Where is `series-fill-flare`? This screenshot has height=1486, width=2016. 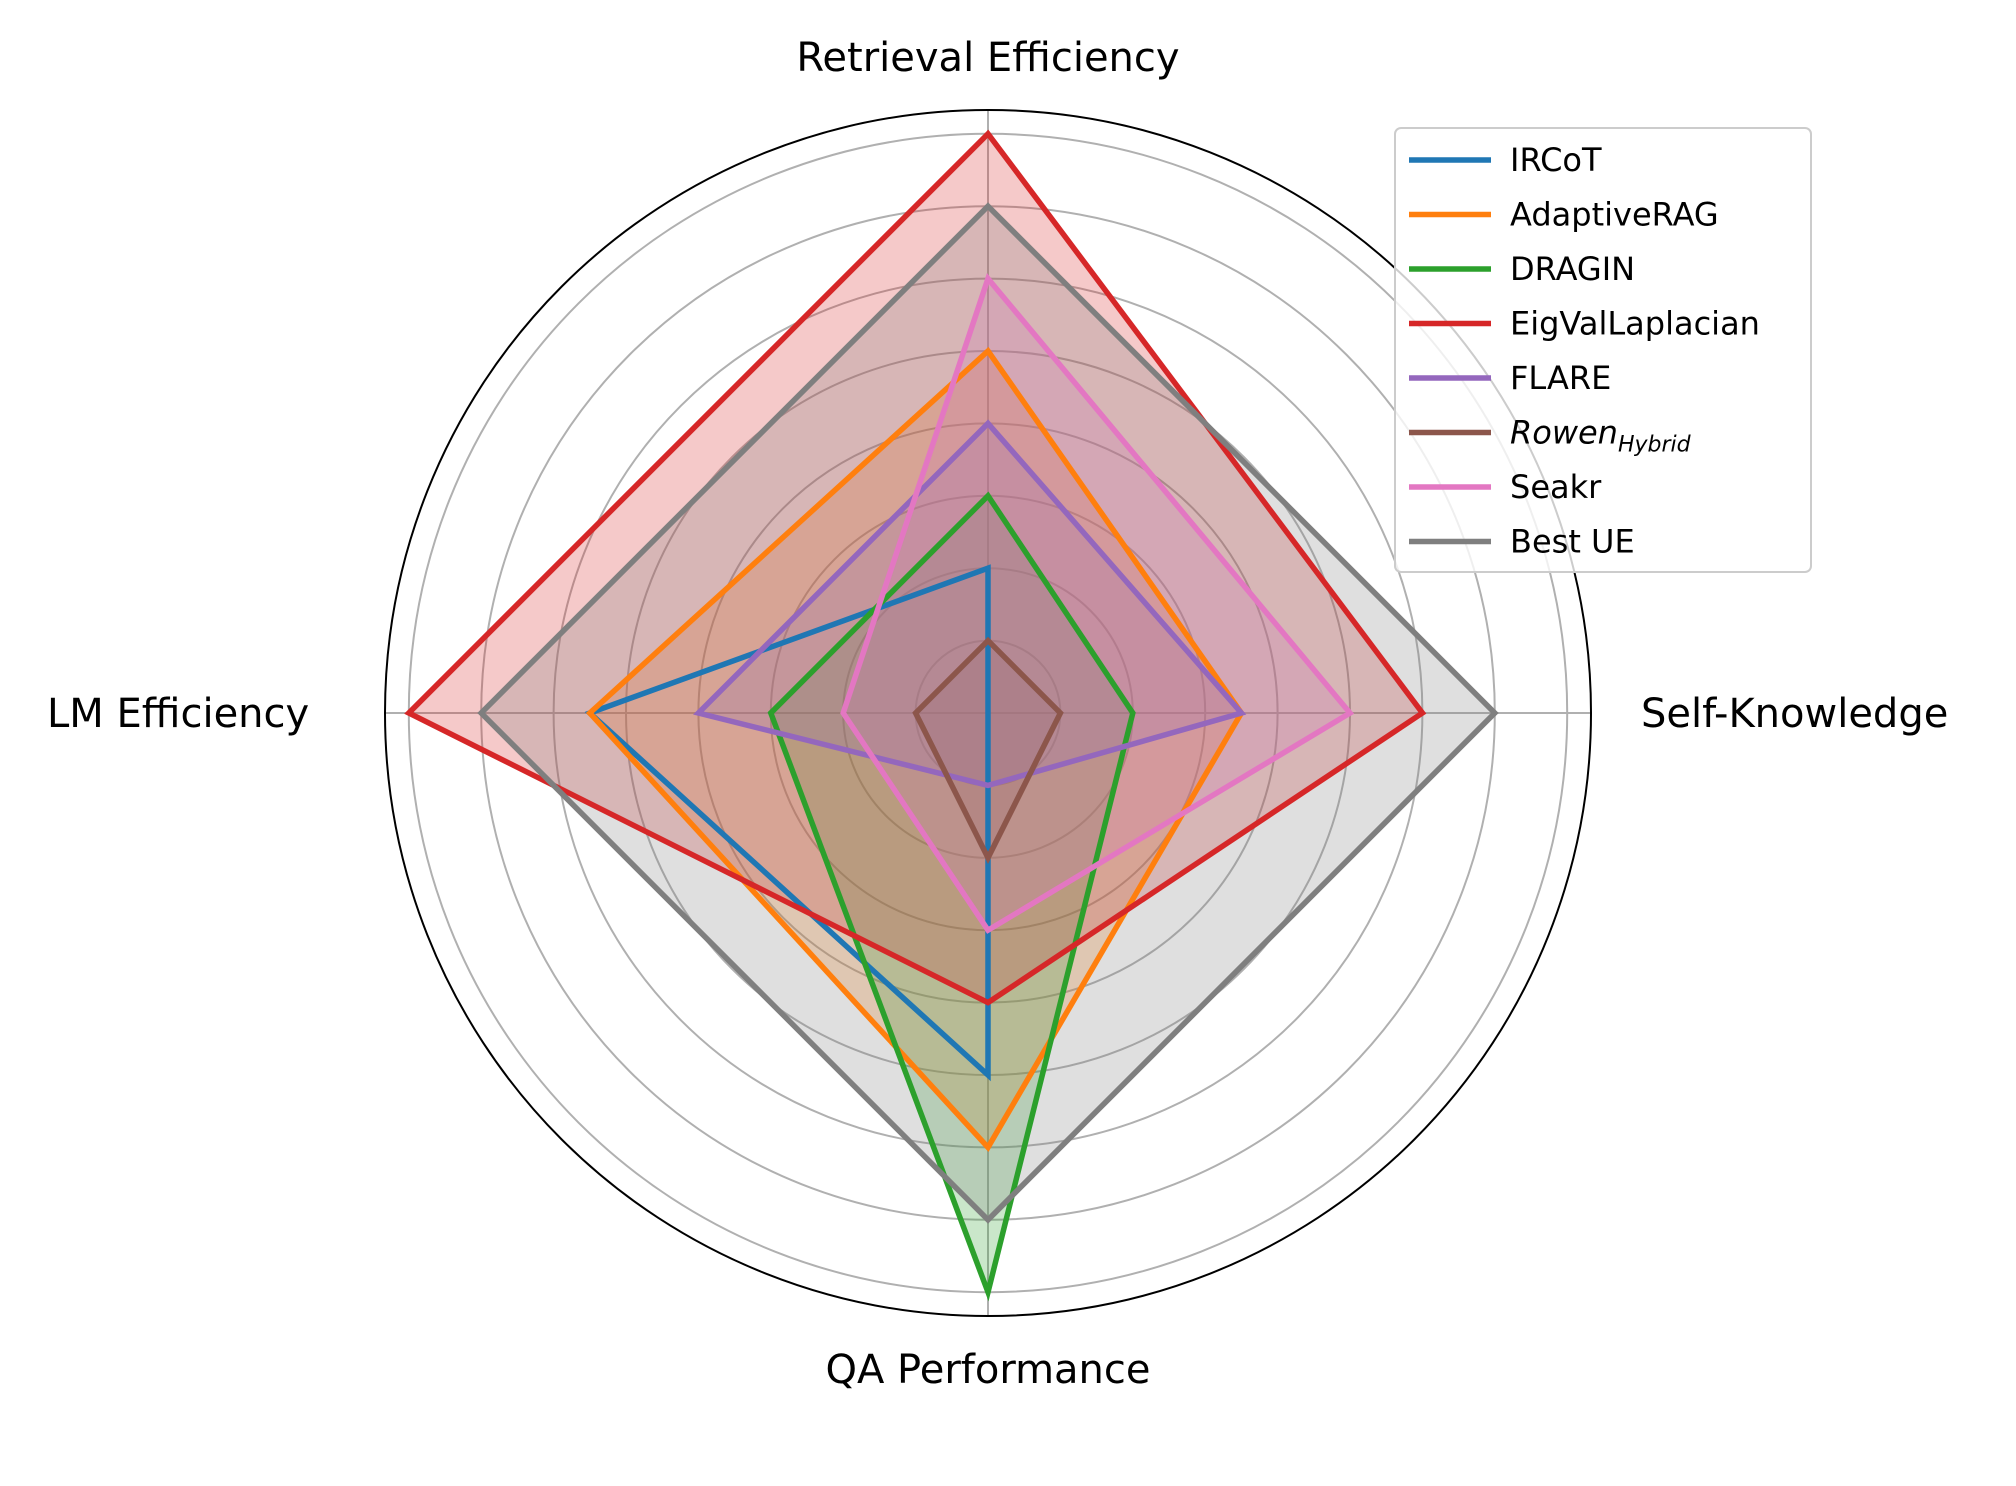 series-fill-flare is located at coordinates (970, 604).